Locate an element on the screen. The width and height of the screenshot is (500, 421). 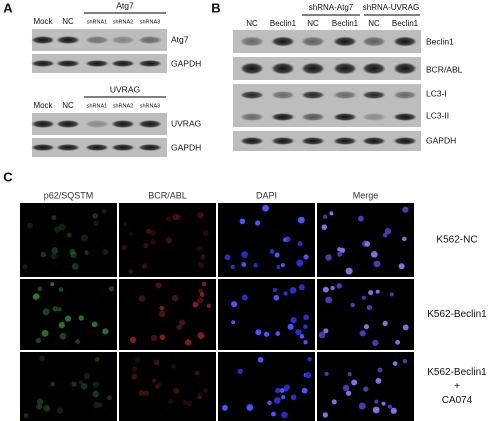
column-label: Merge is located at coordinates (366, 195).